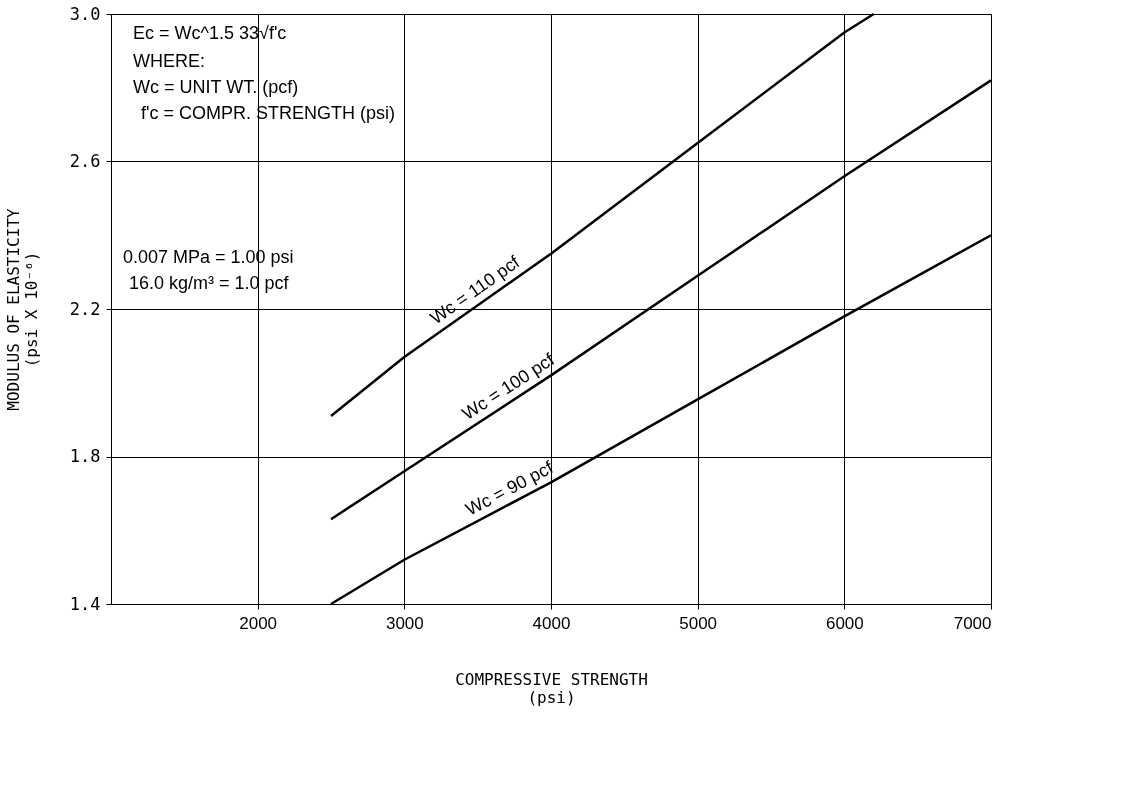 The width and height of the screenshot is (1141, 798). Describe the element at coordinates (698, 623) in the screenshot. I see `x-tick-label: 5000` at that location.